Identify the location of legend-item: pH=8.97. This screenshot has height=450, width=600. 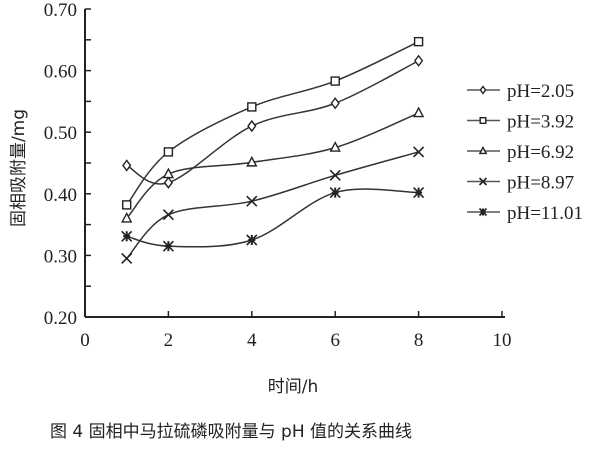
(520, 183).